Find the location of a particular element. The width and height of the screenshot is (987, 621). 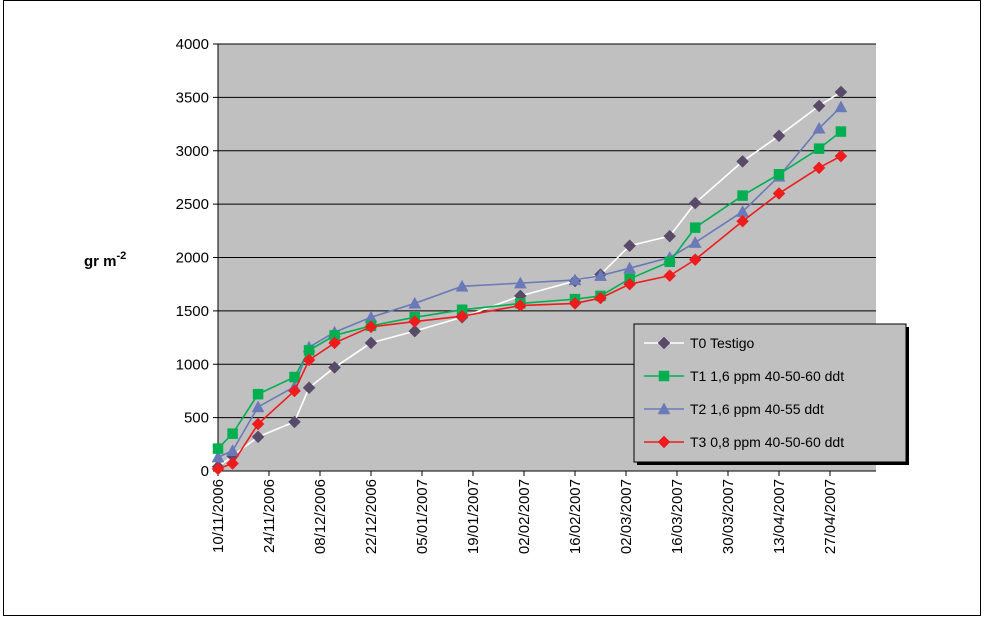

y-tick-label: 1500 is located at coordinates (192, 311).